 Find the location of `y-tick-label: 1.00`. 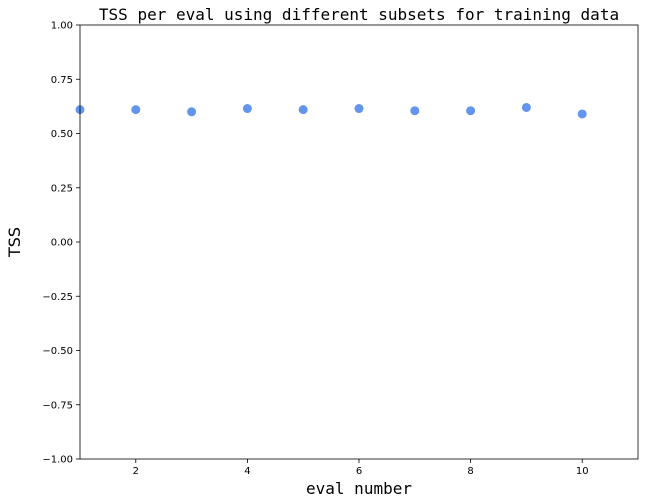

y-tick-label: 1.00 is located at coordinates (62, 26).